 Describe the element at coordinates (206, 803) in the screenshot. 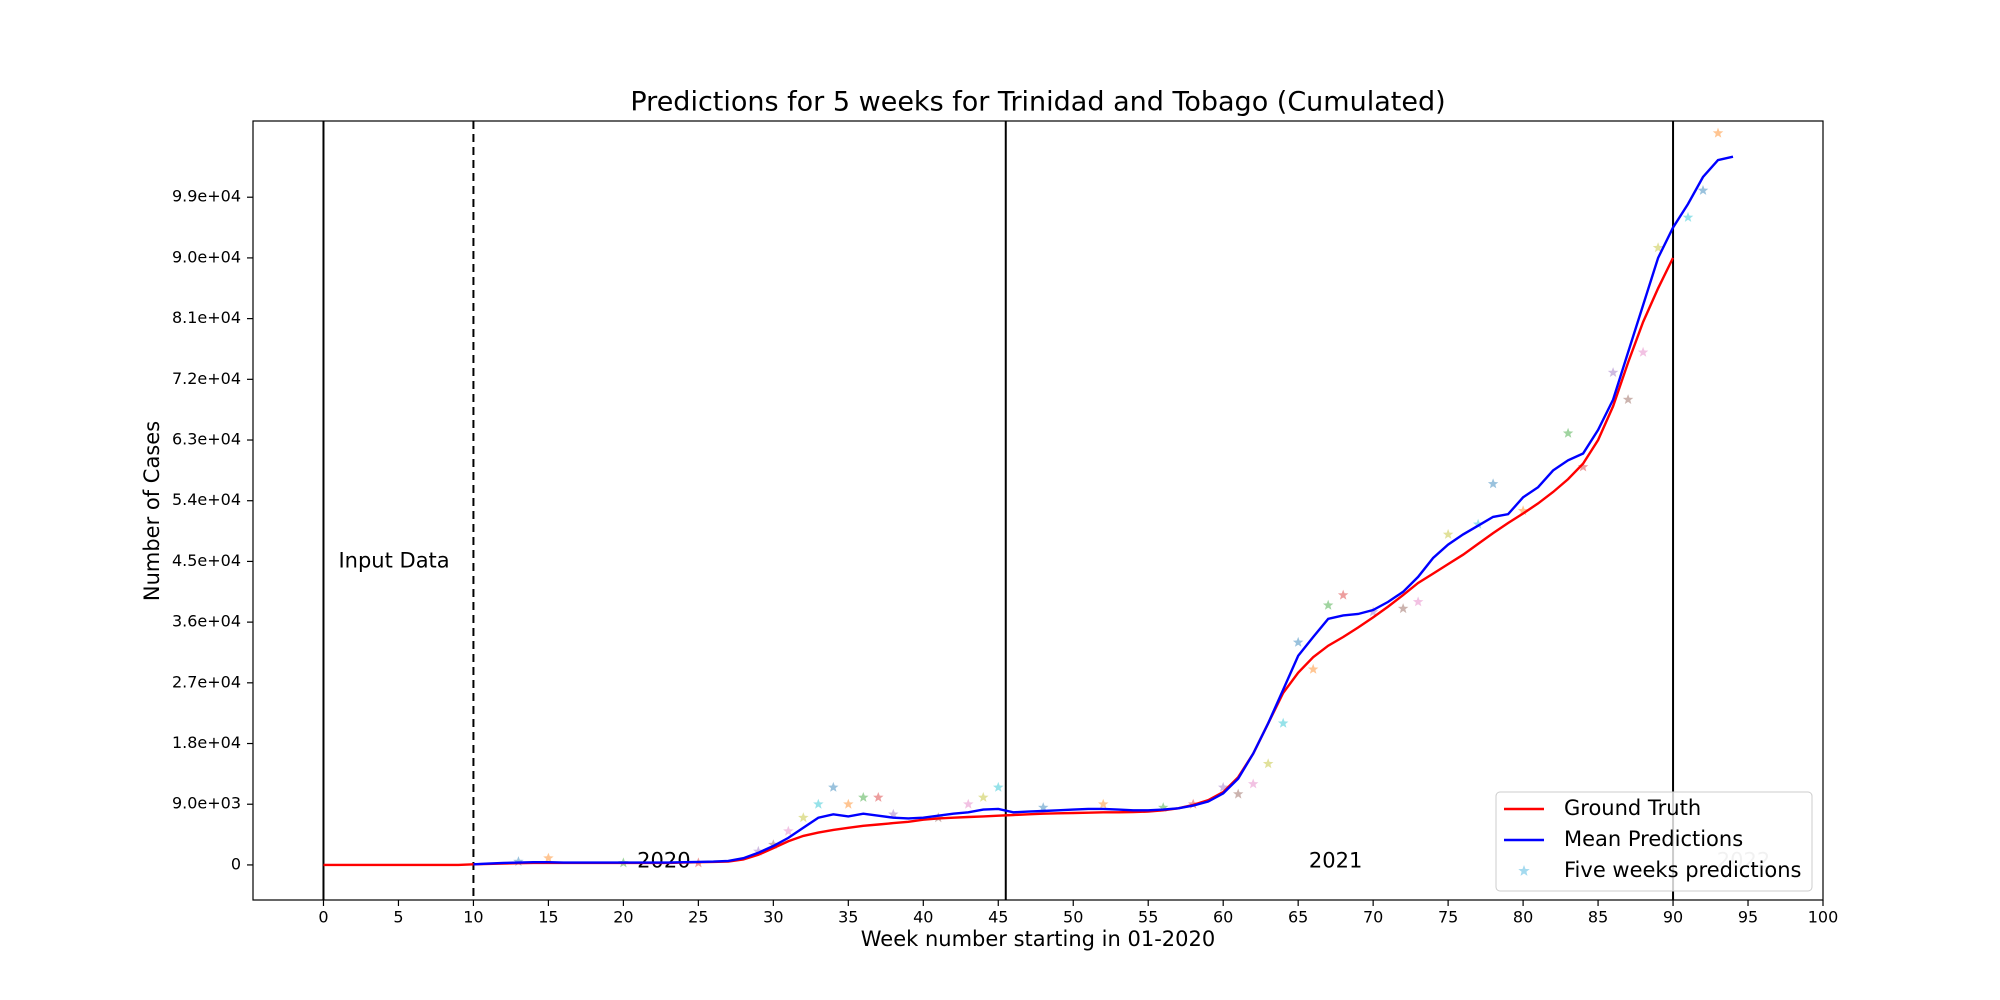

I see `y-tick-label: 9.0e+03` at that location.